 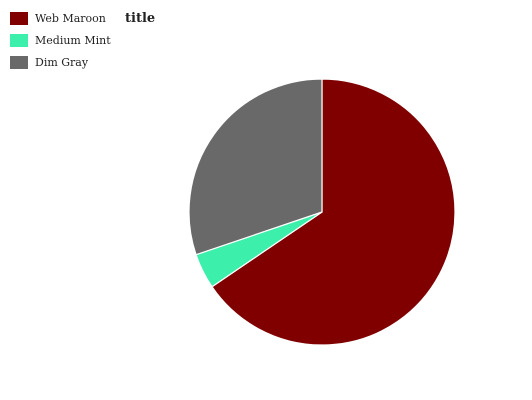 I want to click on legend: Web Maroon Medium Mint Dim Gray, so click(x=60, y=40).